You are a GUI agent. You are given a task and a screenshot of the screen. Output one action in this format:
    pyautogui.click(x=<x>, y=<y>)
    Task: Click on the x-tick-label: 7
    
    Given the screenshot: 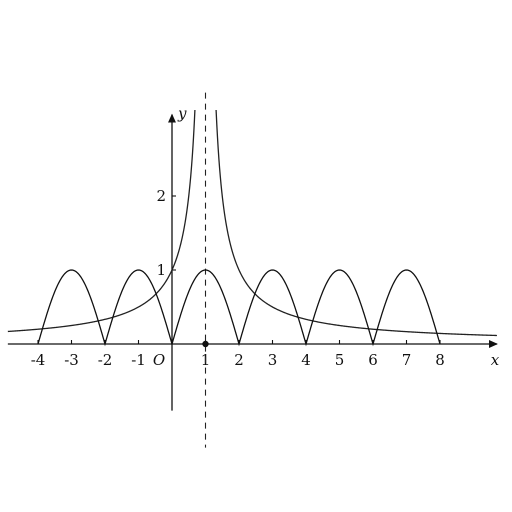 What is the action you would take?
    pyautogui.click(x=407, y=360)
    